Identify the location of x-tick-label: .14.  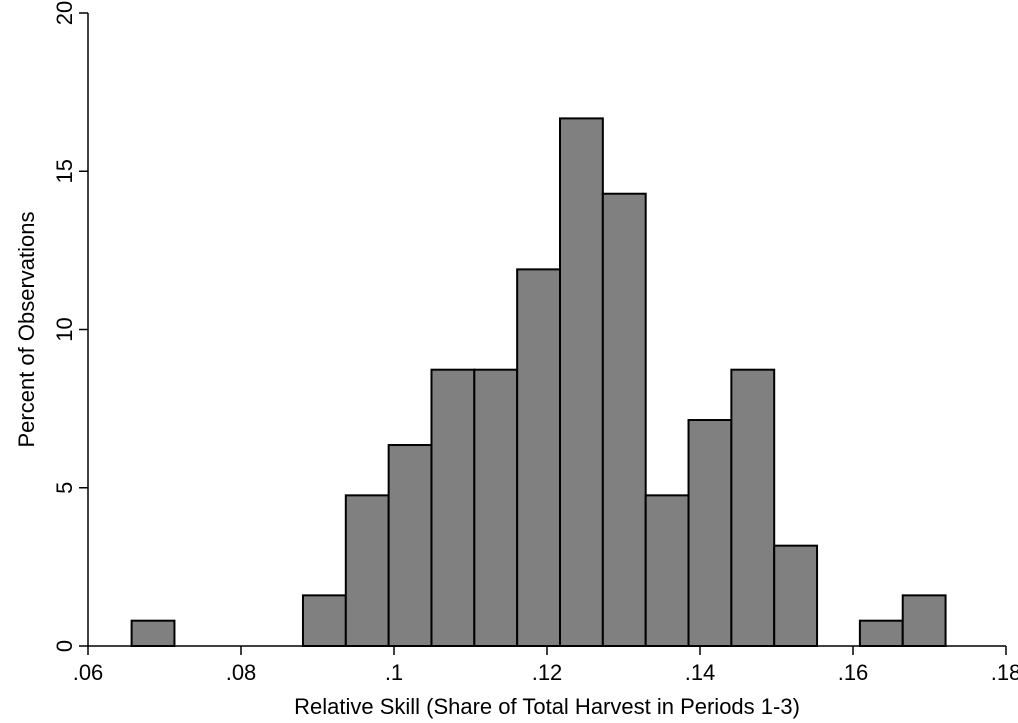
(700, 672).